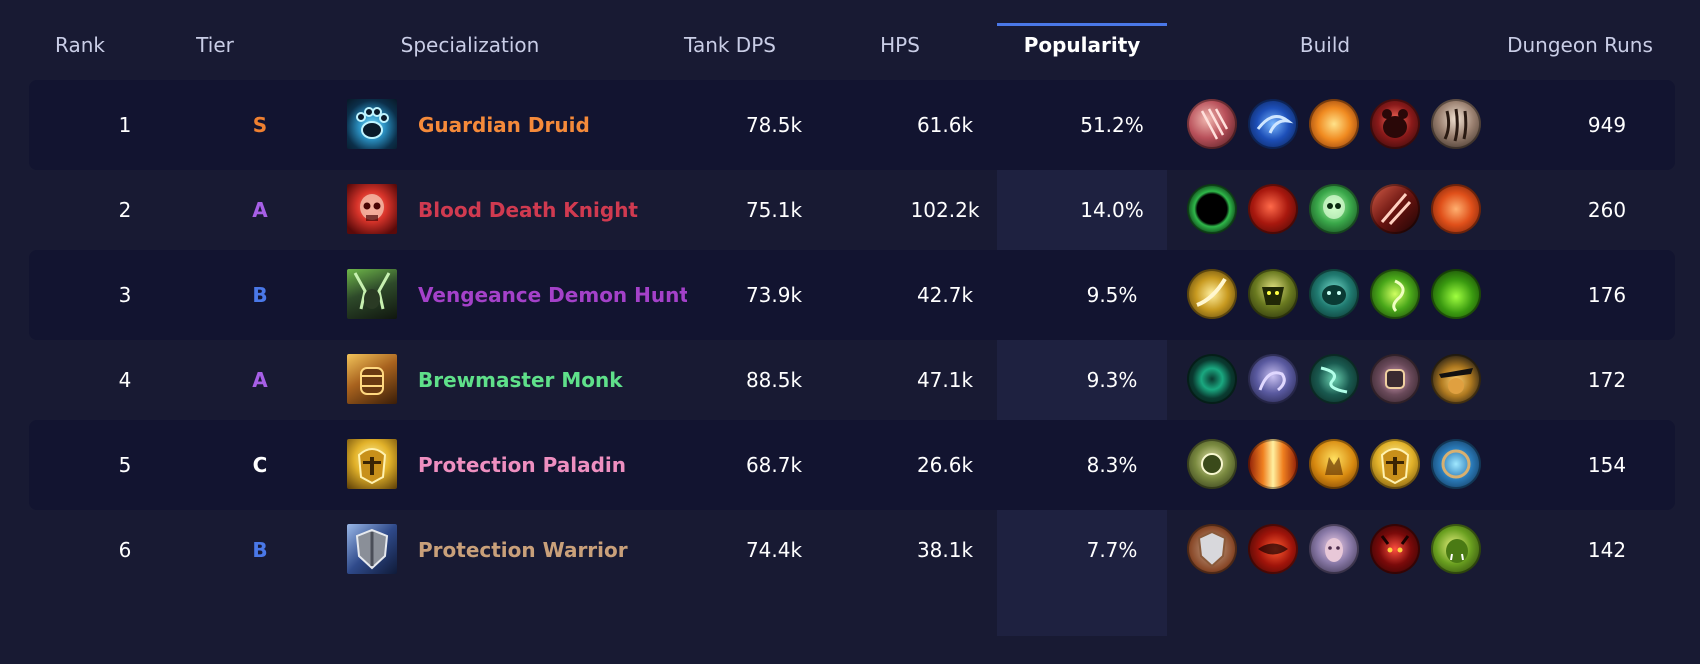 This screenshot has height=664, width=1700. Describe the element at coordinates (852, 550) in the screenshot. I see `table-row: 6 B Protection Warrior 74.4k 38.1k 7.7% 142` at that location.